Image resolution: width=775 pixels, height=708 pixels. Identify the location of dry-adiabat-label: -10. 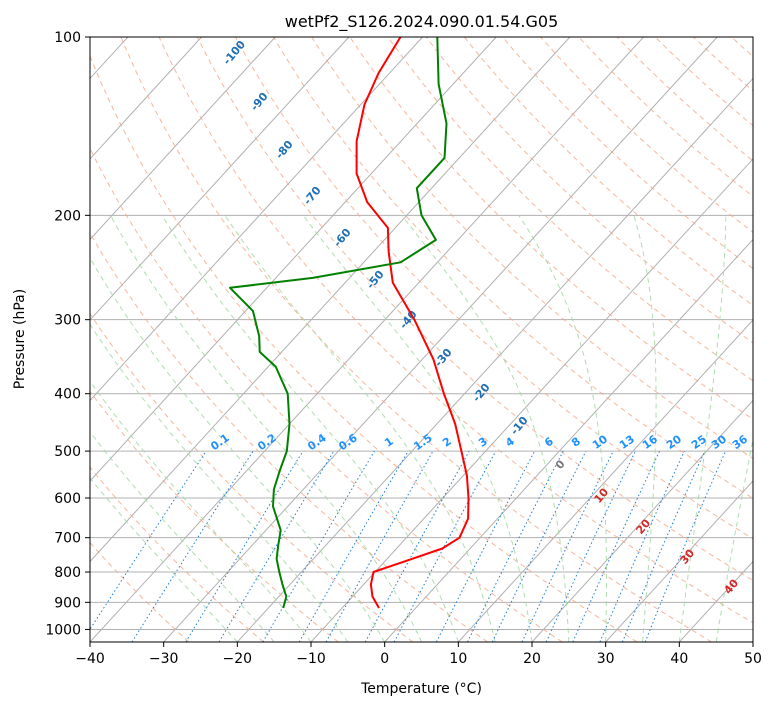
(519, 426).